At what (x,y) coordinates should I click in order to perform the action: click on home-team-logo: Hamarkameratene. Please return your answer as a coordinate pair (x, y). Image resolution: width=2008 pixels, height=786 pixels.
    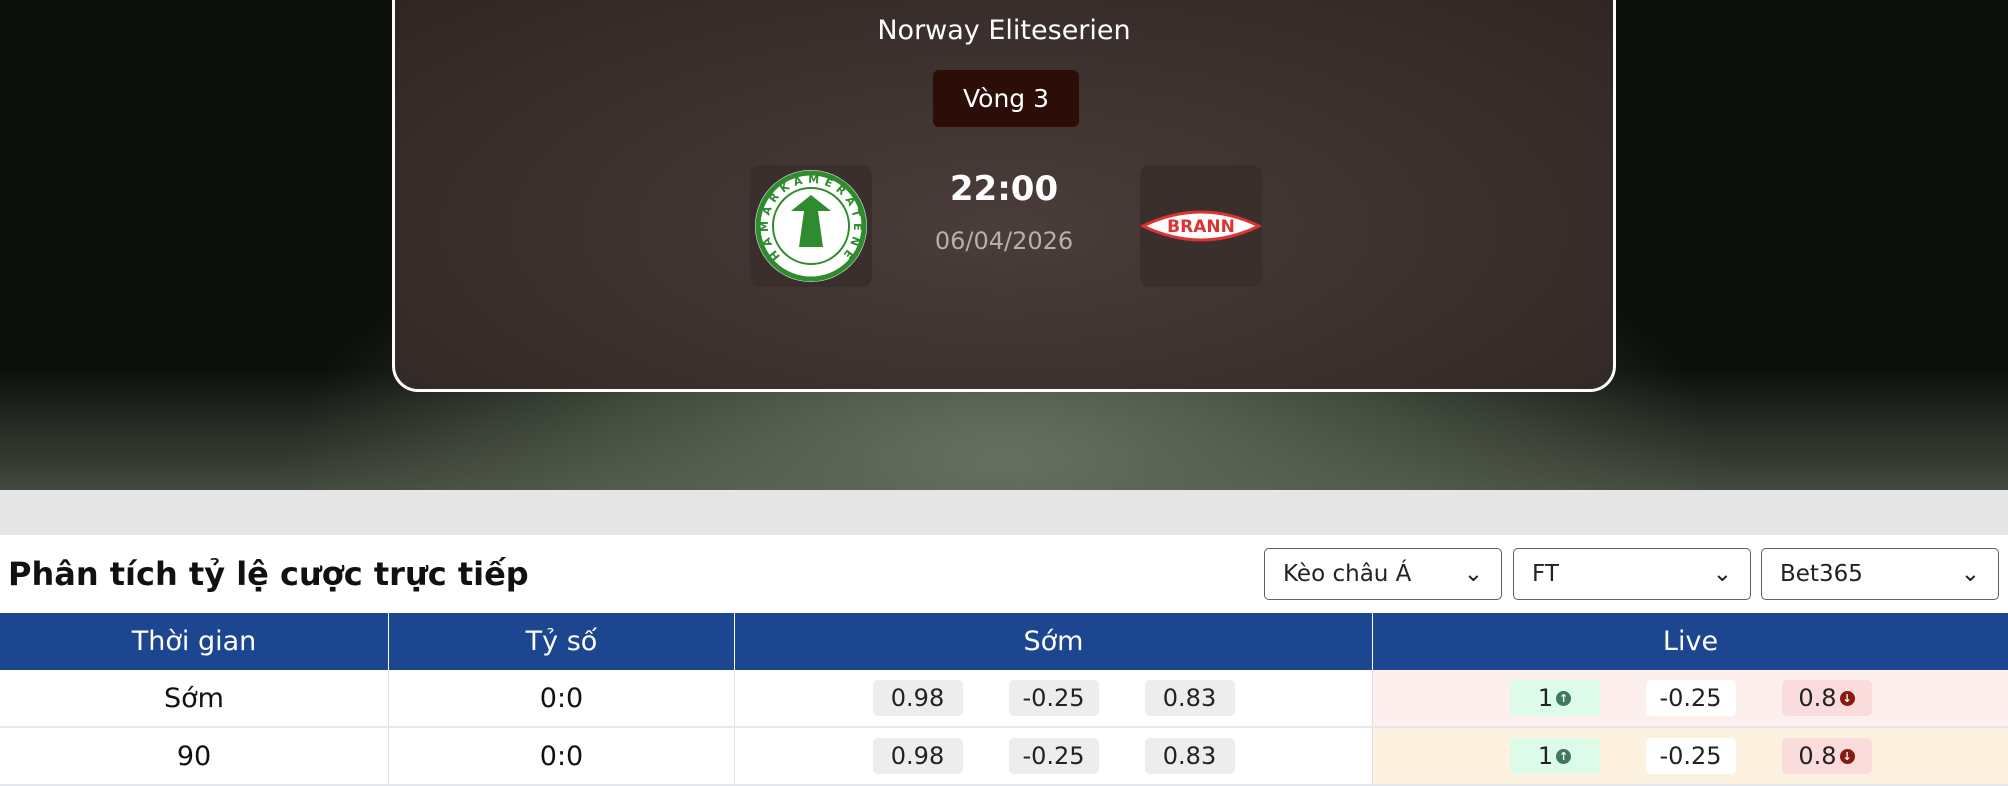
    Looking at the image, I should click on (811, 226).